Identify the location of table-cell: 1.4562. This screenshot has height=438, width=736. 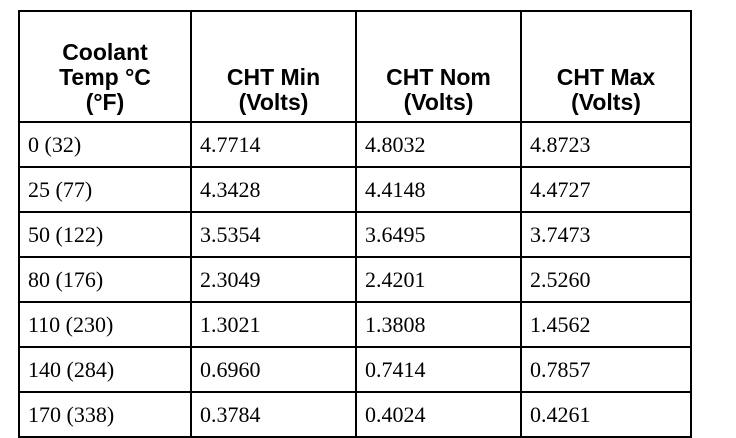
(606, 324).